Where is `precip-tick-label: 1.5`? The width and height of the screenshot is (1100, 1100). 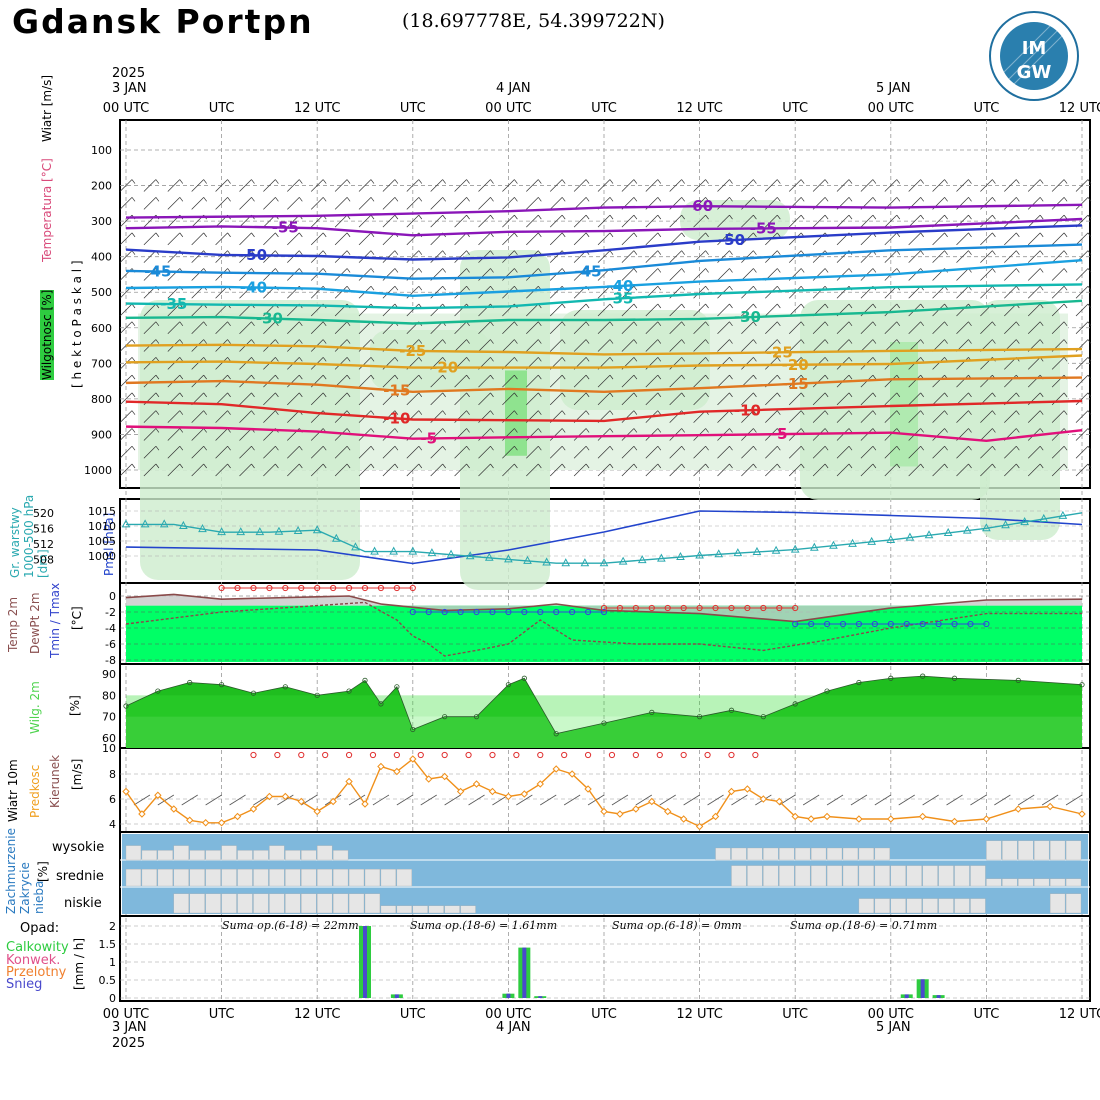
precip-tick-label: 1.5 is located at coordinates (108, 944).